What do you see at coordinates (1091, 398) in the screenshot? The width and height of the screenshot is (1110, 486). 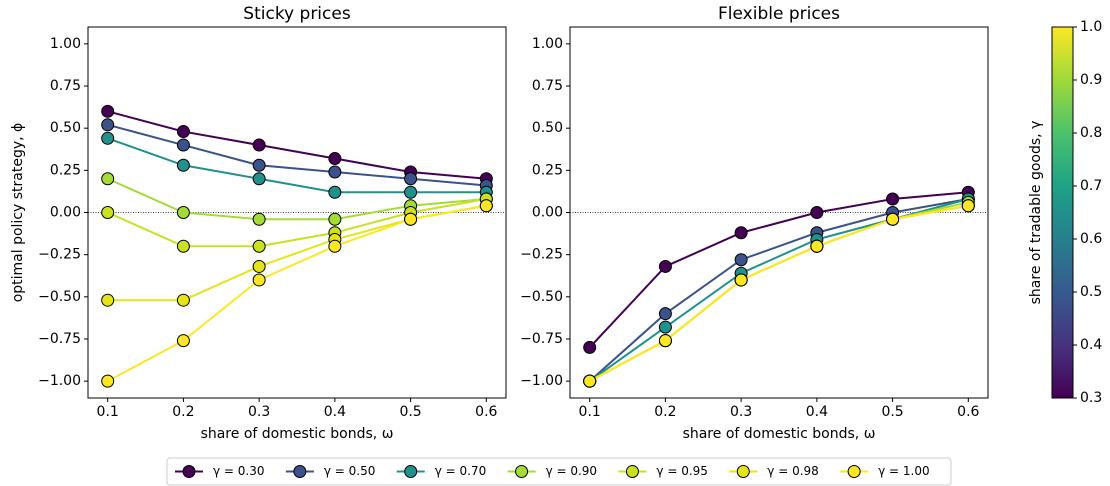 I see `colorbar-tick-label: 0.3` at bounding box center [1091, 398].